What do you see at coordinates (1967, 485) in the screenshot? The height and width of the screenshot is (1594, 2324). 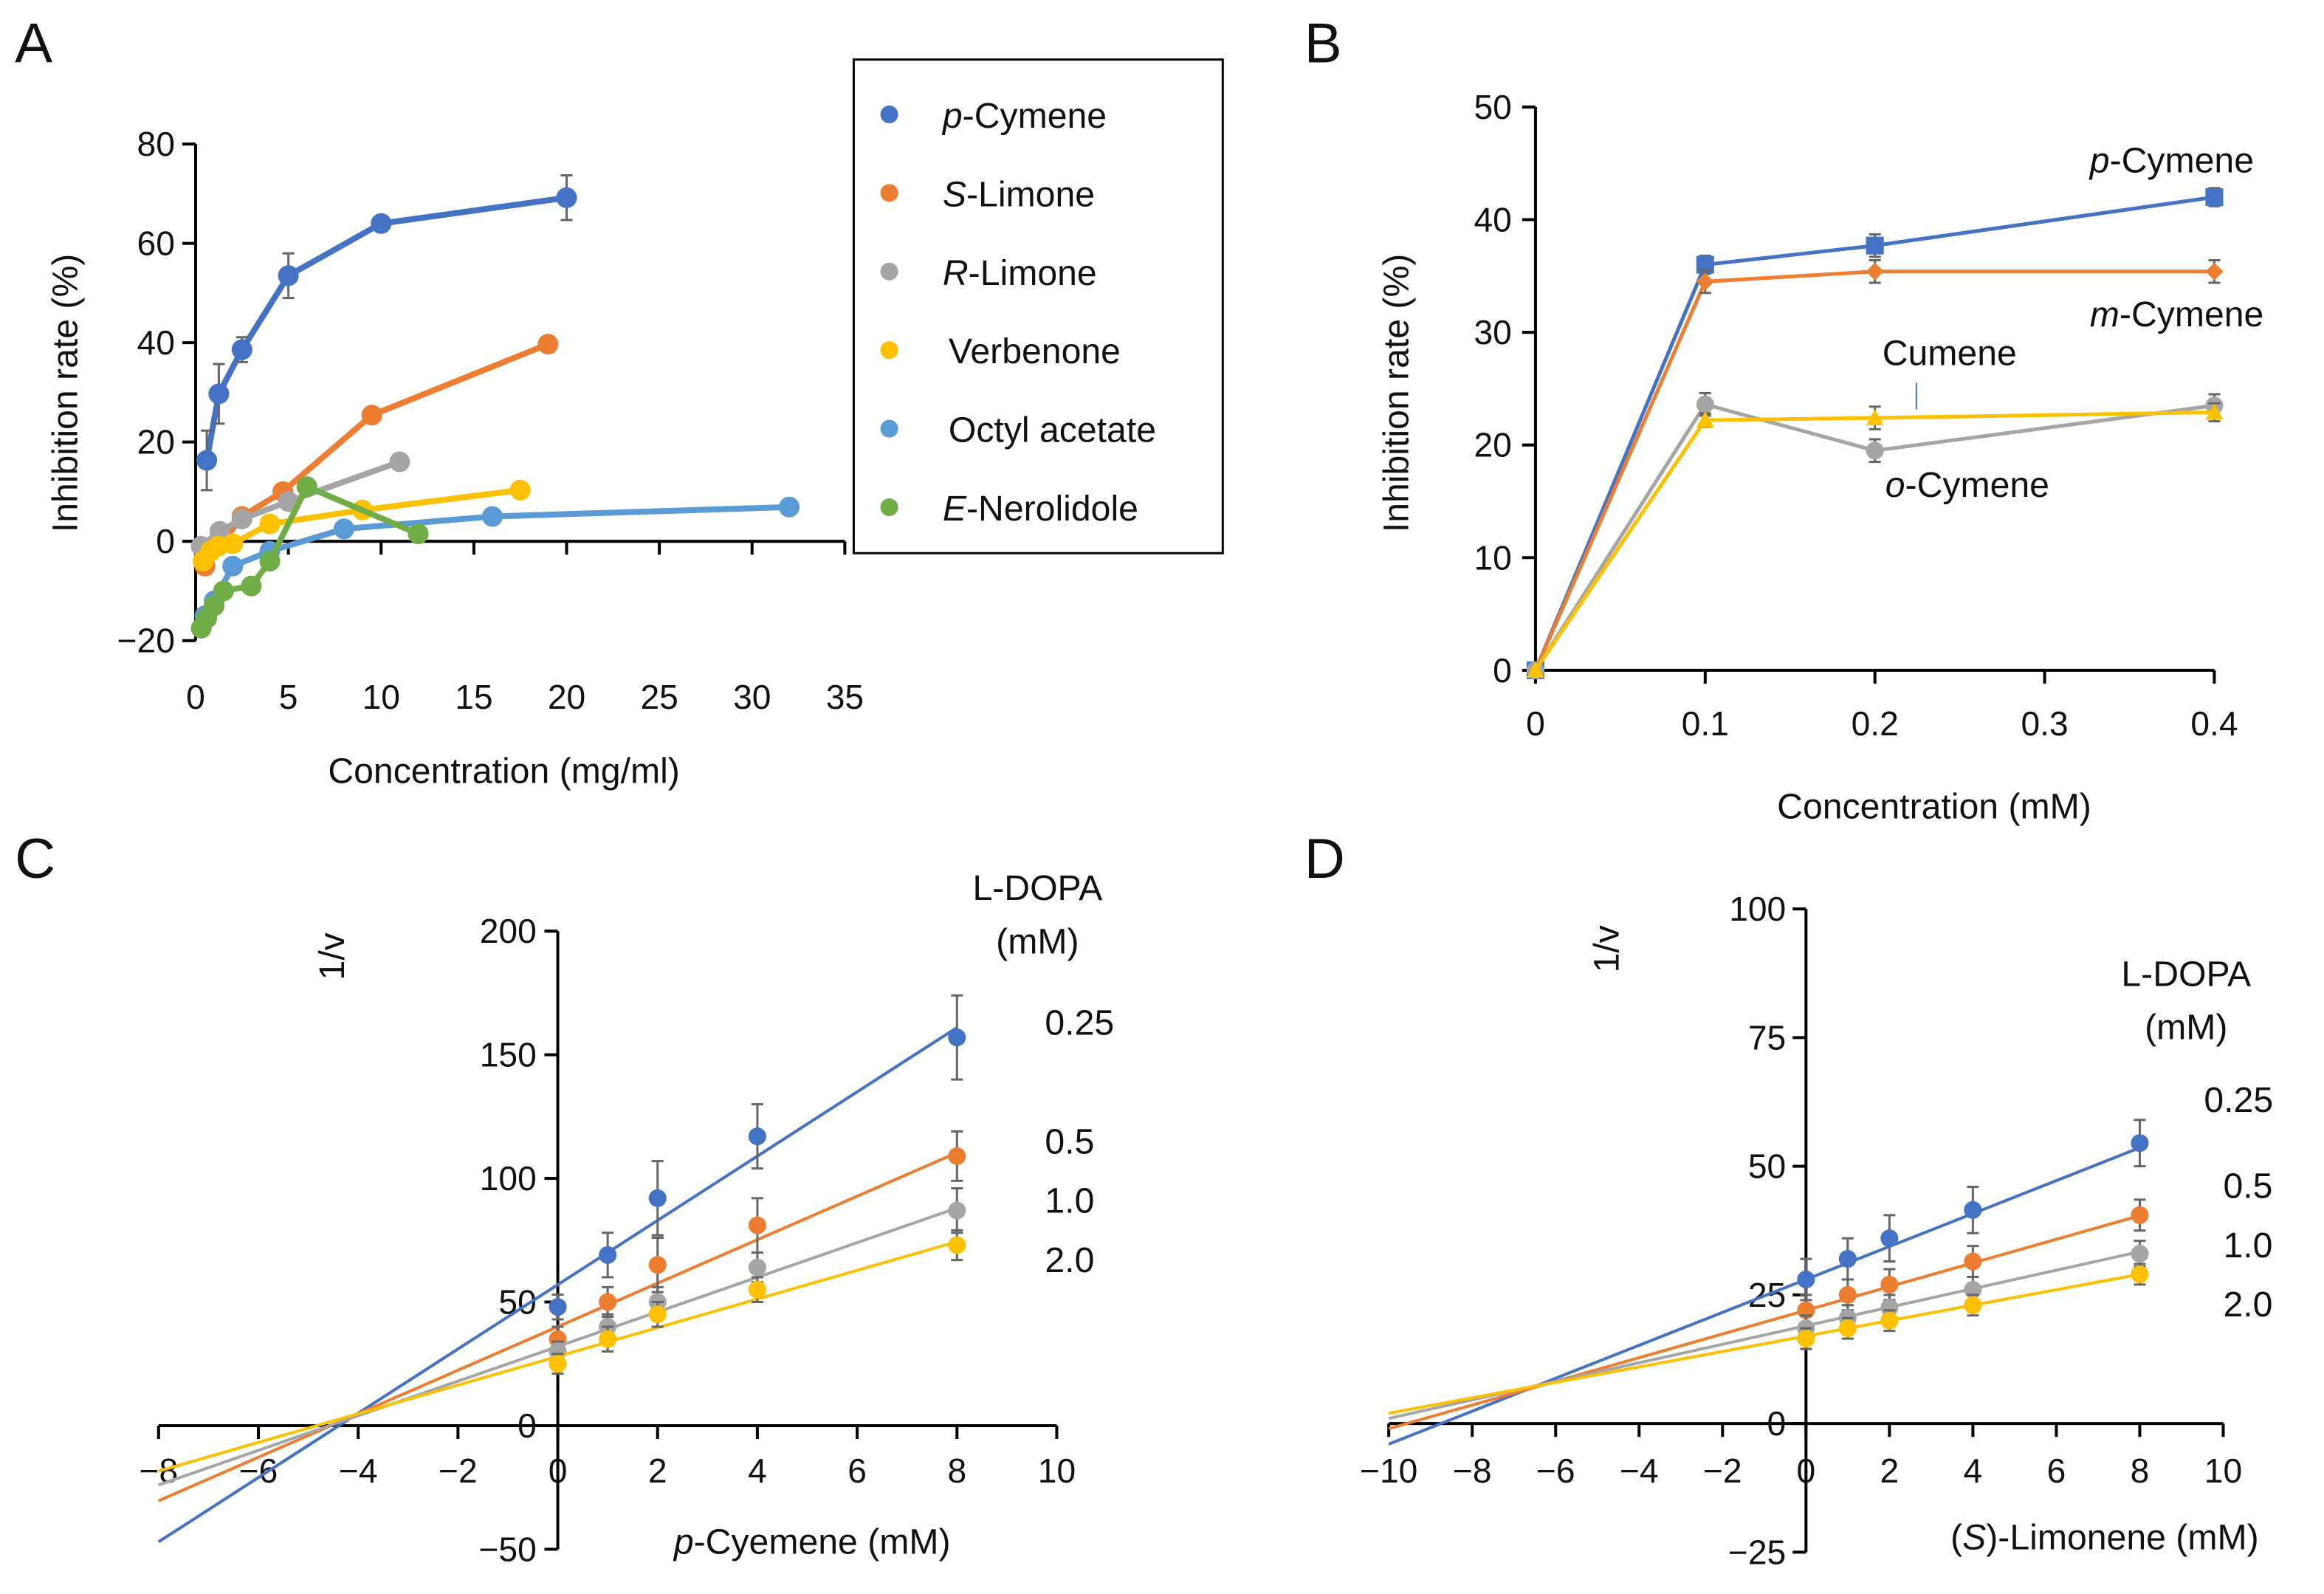 I see `series-annotation: o-Cymene` at bounding box center [1967, 485].